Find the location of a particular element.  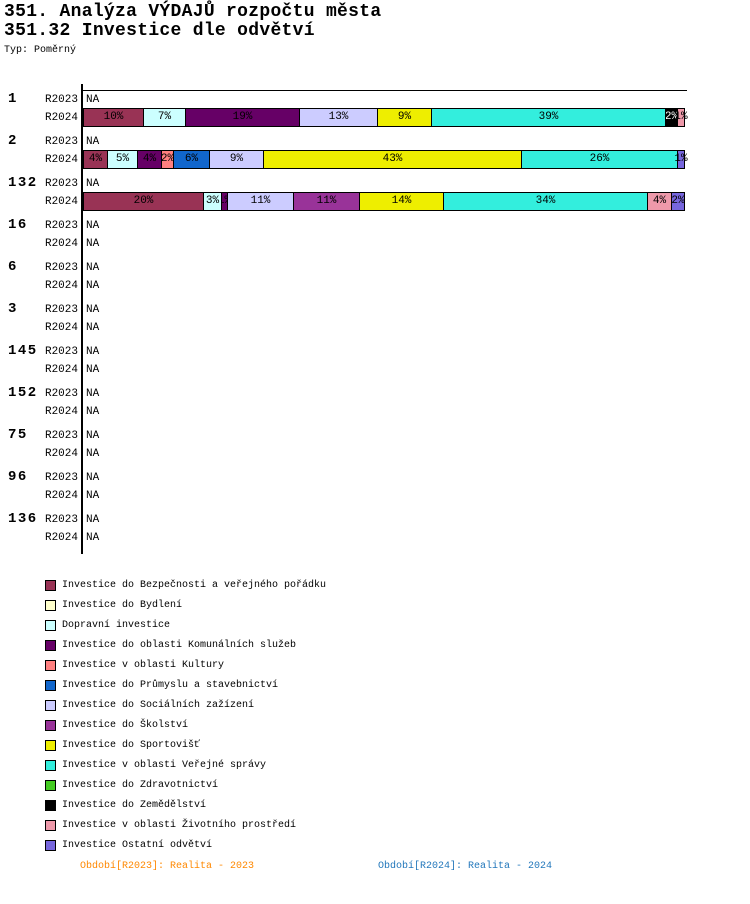

legend-item: Investice v oblasti Veřejné správy is located at coordinates (185, 765).